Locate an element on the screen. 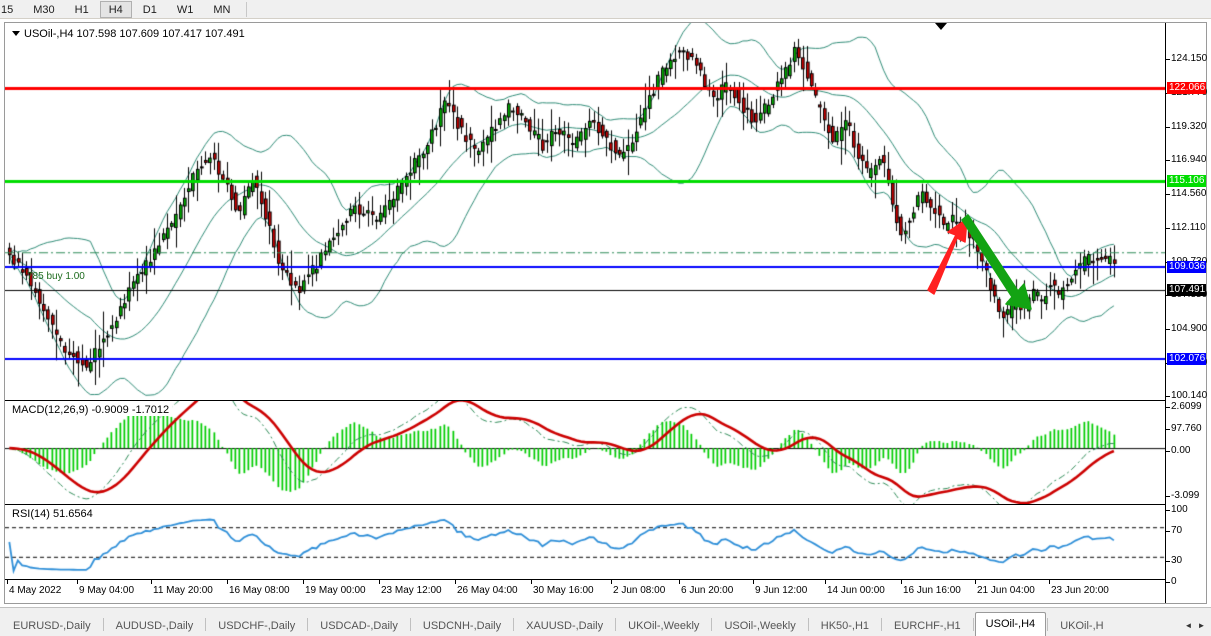 Image resolution: width=1211 pixels, height=636 pixels. tab-scroll-right-icon: ► is located at coordinates (1201, 625).